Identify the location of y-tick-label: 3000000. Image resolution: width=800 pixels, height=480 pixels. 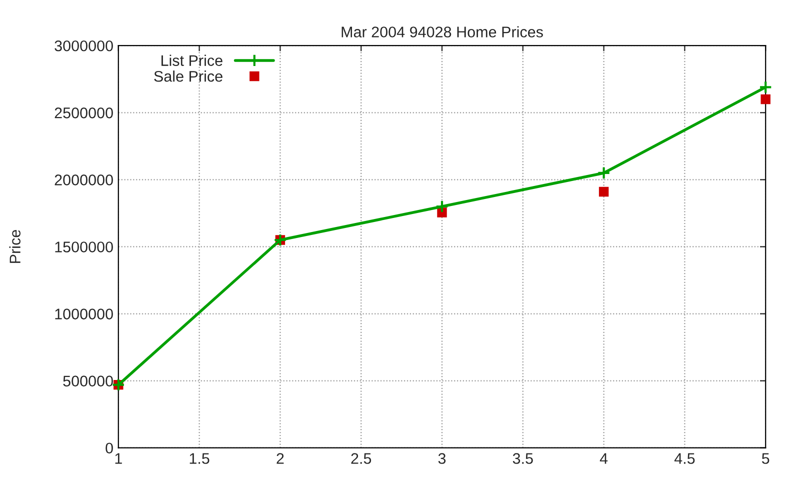
(83, 46).